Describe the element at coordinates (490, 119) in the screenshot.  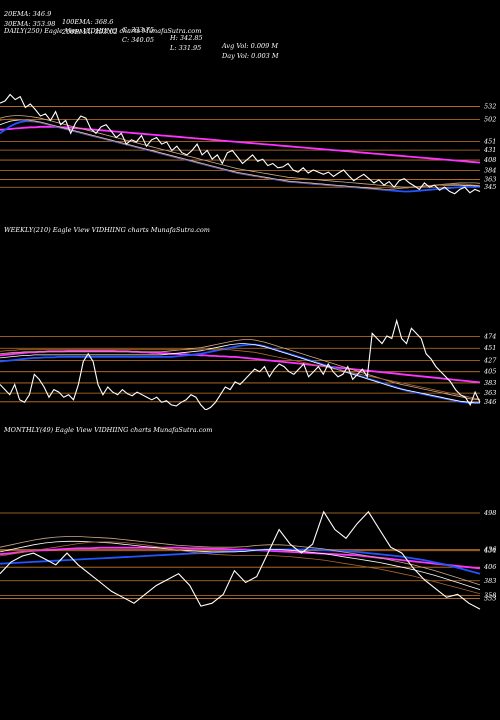
I see `daily-tick-label: 502` at that location.